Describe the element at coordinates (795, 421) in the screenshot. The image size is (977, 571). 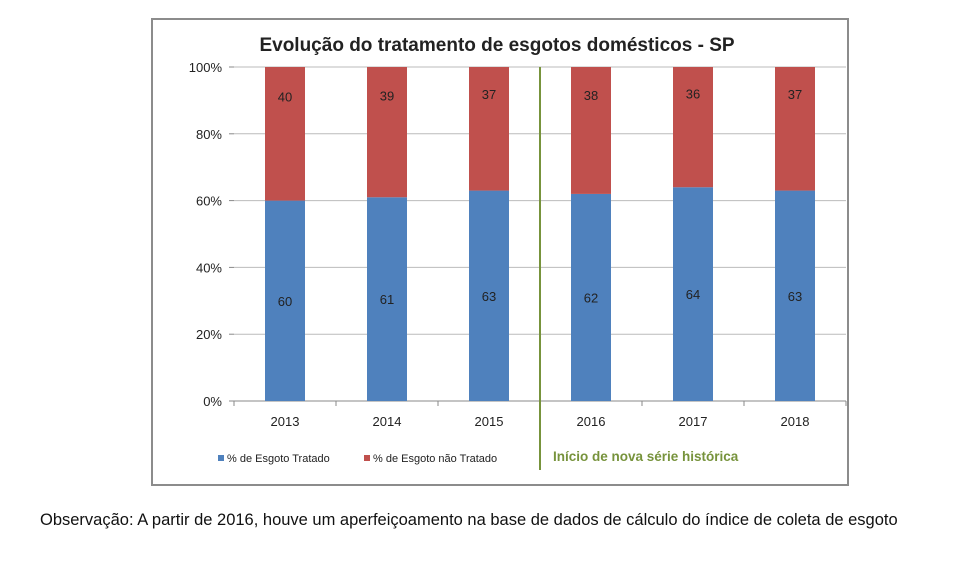
I see `x-tick-label: 2018` at that location.